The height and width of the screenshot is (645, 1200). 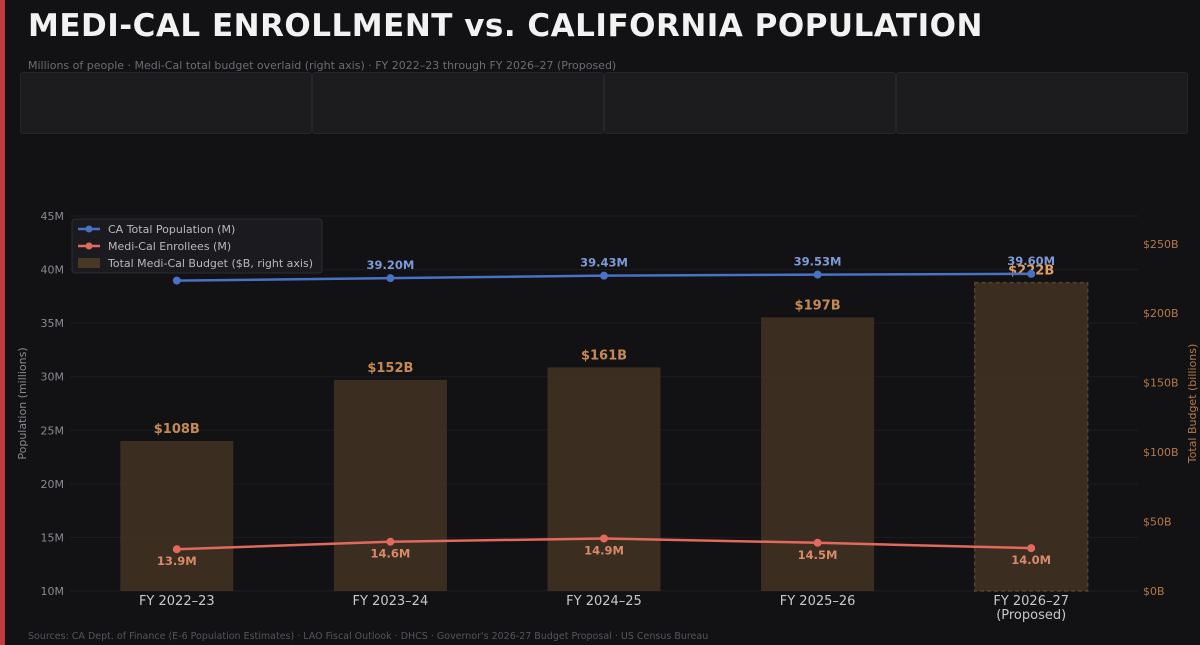 I want to click on left-tick-label: 25M, so click(x=53, y=430).